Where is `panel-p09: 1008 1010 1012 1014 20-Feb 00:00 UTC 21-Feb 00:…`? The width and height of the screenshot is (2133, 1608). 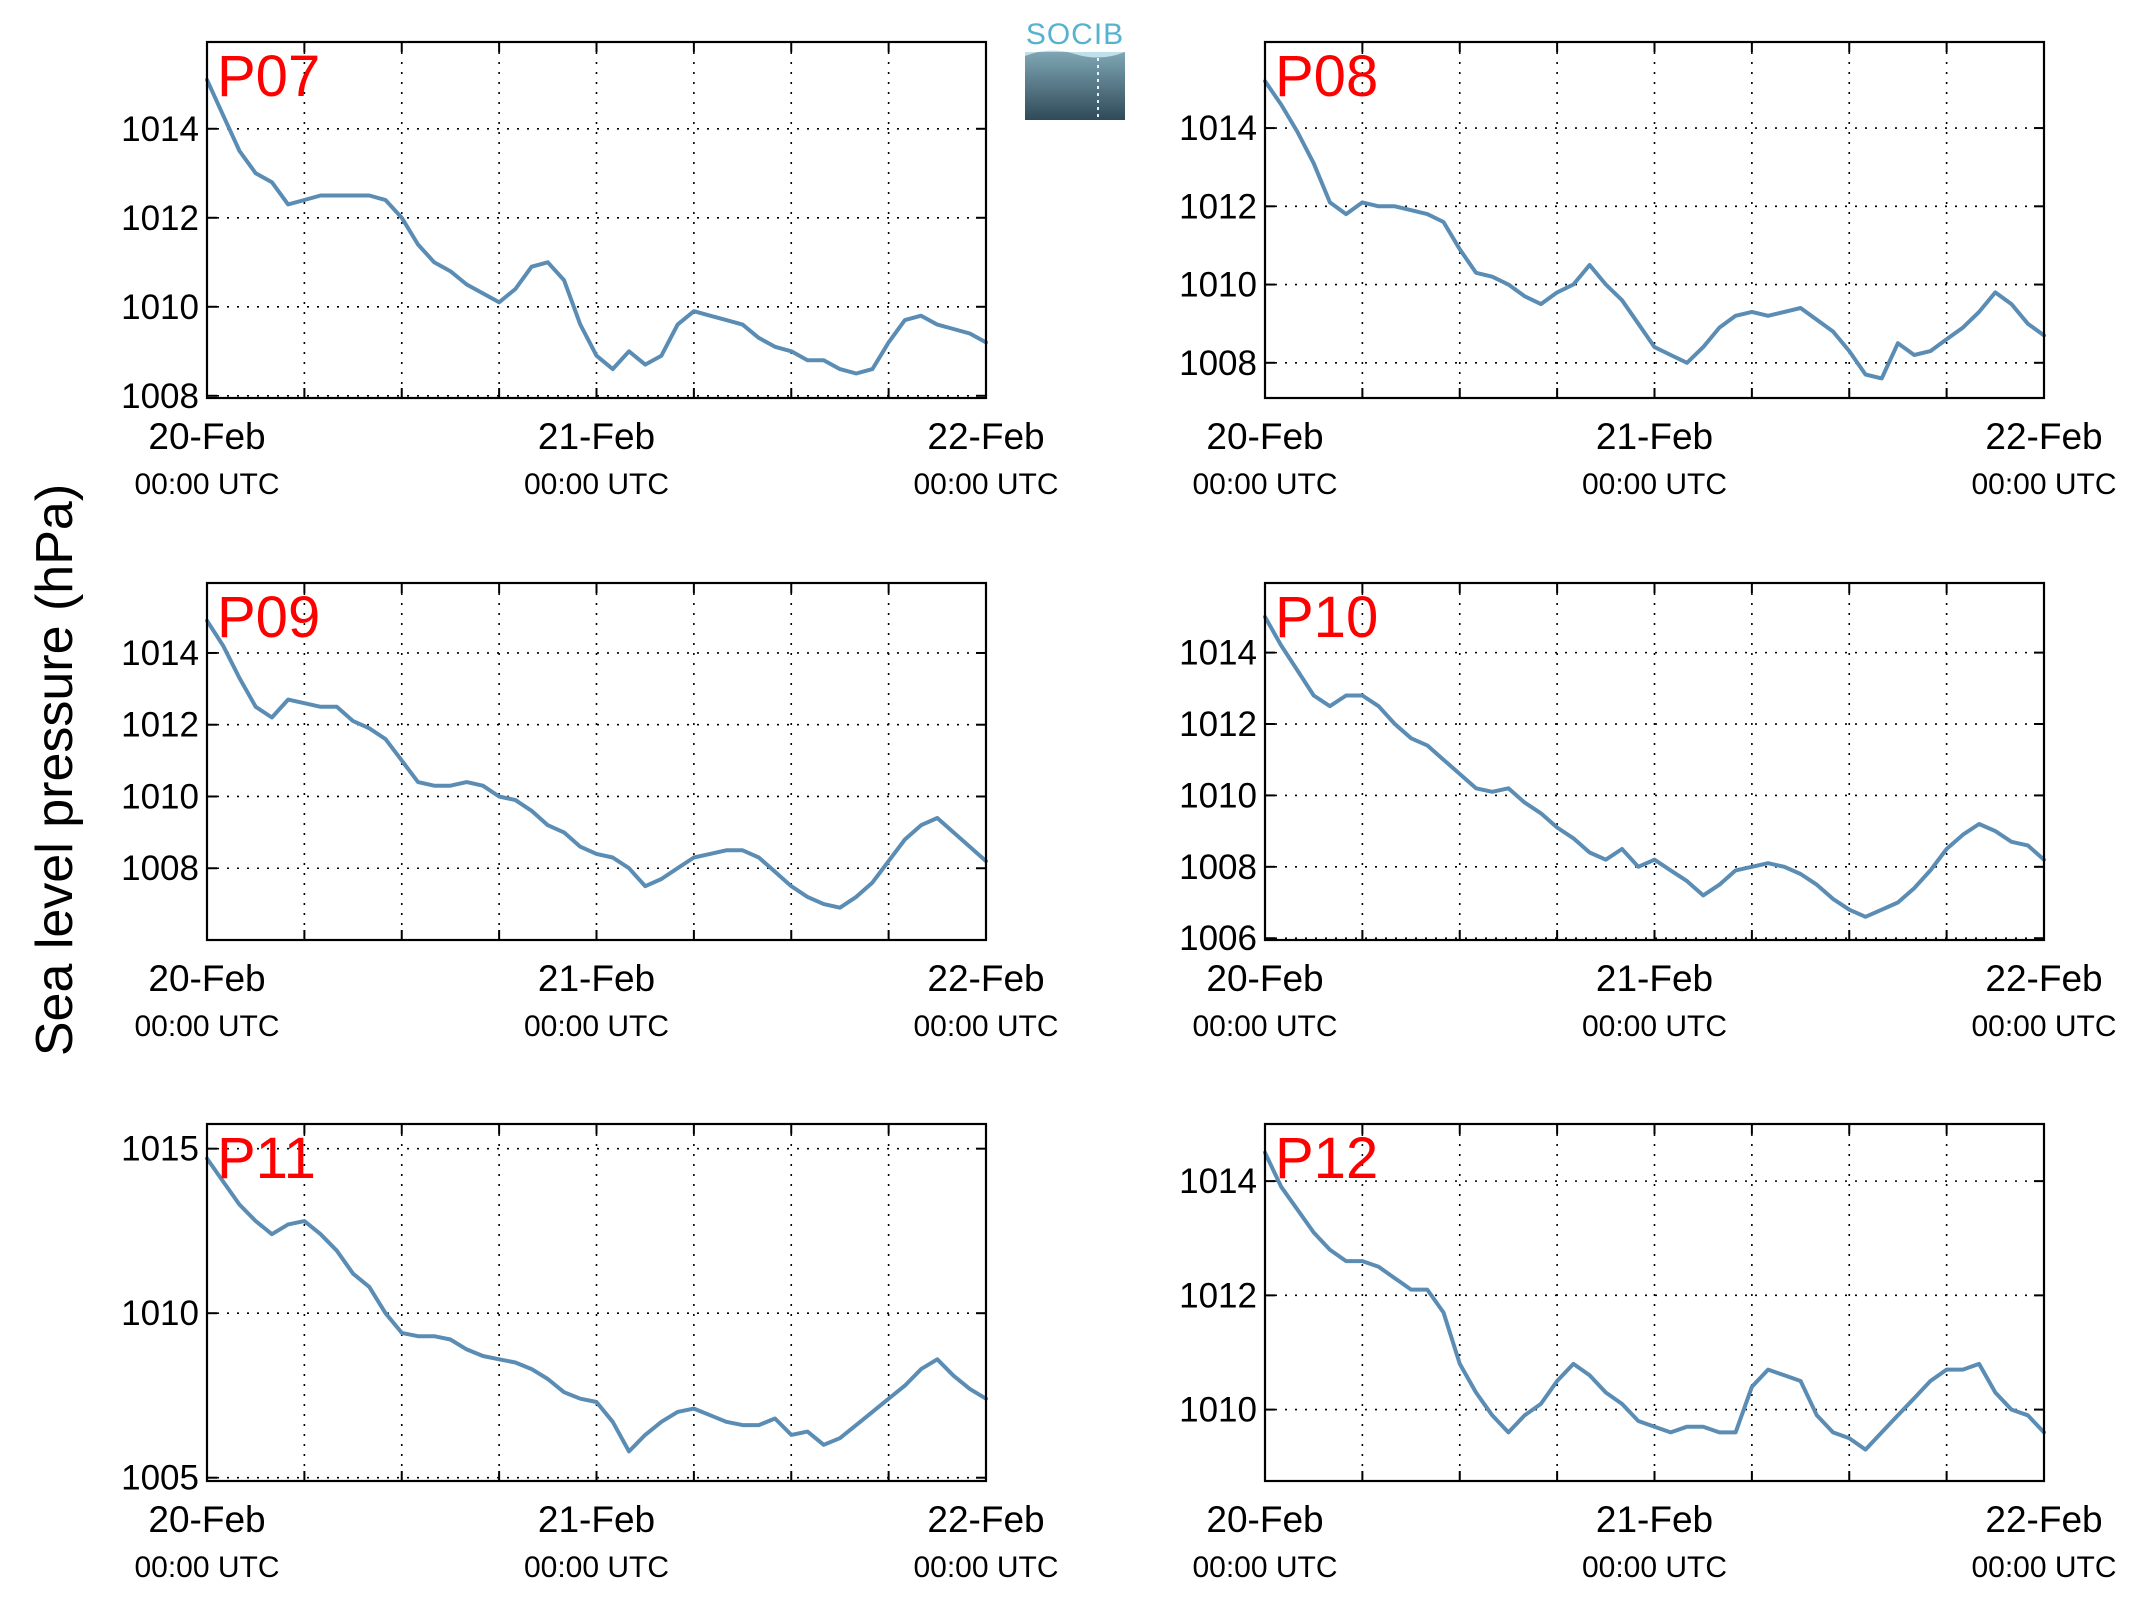
panel-p09: 1008 1010 1012 1014 20-Feb 00:00 UTC 21-Feb 00:… is located at coordinates (590, 812).